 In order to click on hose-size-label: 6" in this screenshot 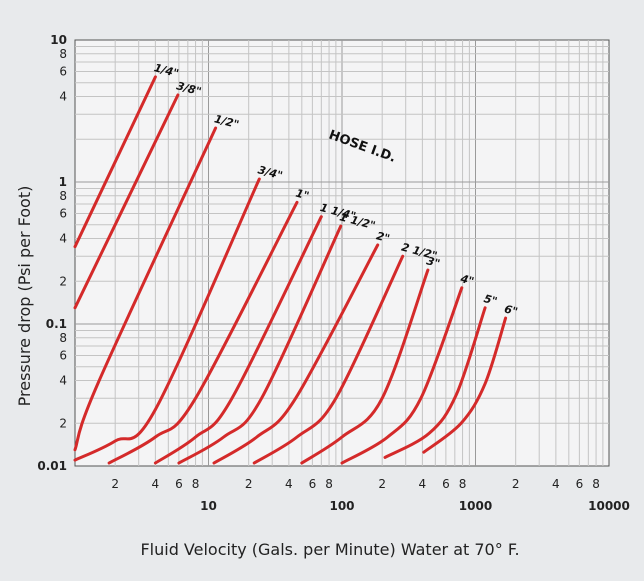, I will do `click(511, 310)`.